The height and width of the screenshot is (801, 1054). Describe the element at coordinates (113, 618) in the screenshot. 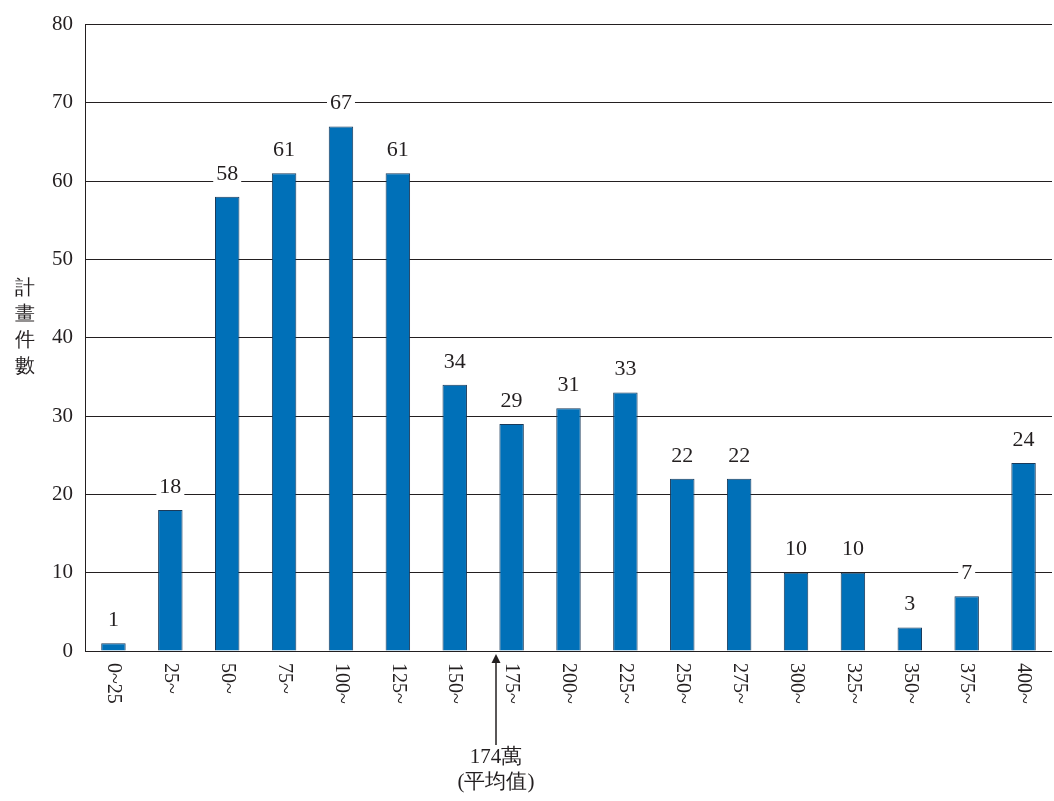

I see `data-label: 1` at that location.